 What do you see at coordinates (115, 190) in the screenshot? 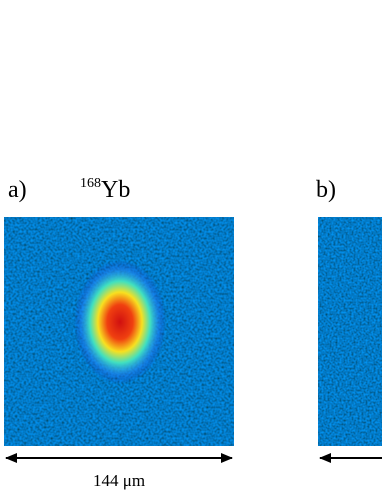
I see `isotope-symbol: Yb` at bounding box center [115, 190].